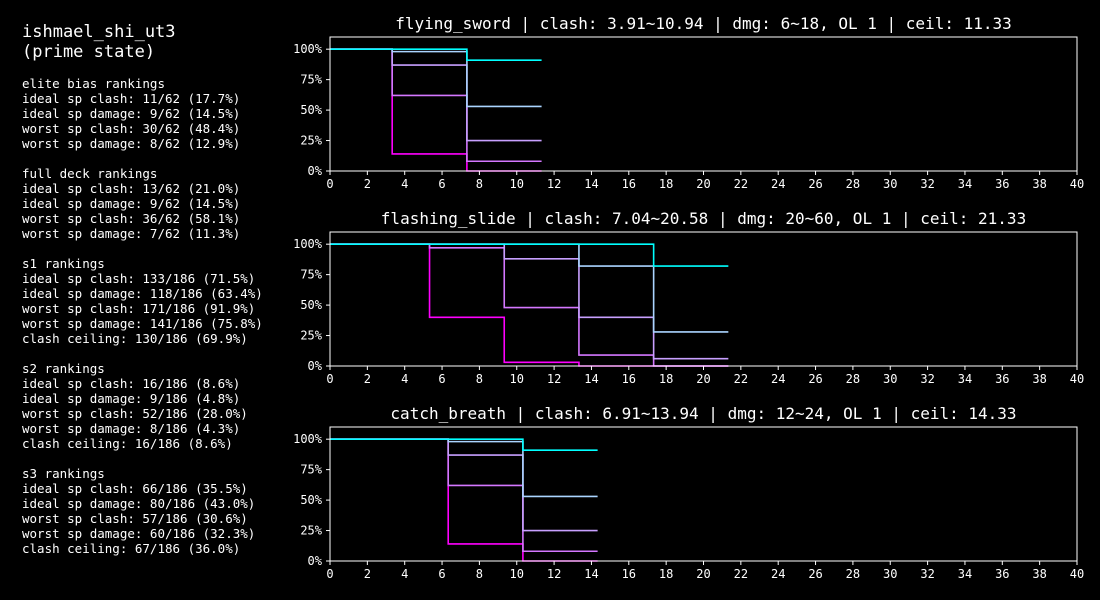  I want to click on x-tick-label: 10, so click(517, 574).